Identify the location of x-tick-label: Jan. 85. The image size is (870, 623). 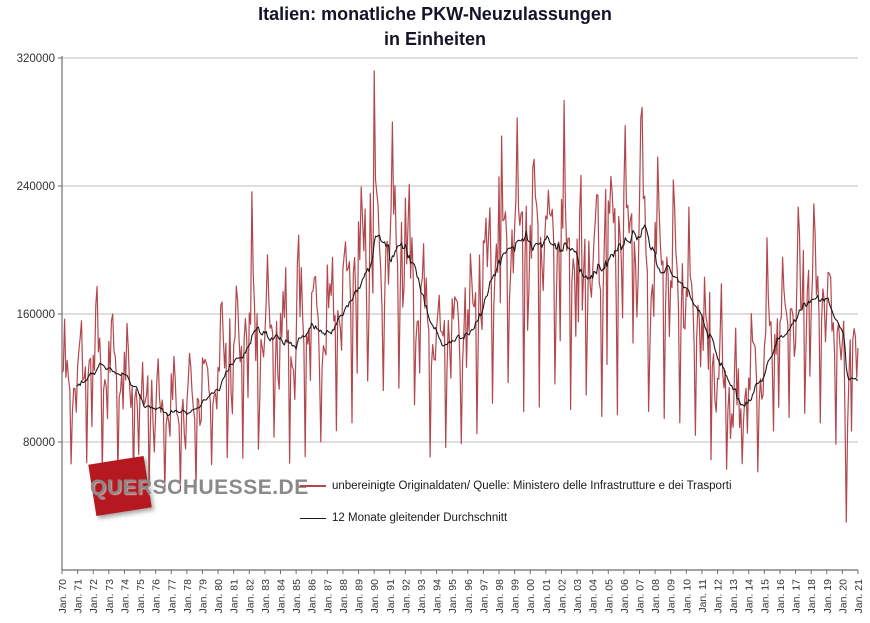
(297, 596).